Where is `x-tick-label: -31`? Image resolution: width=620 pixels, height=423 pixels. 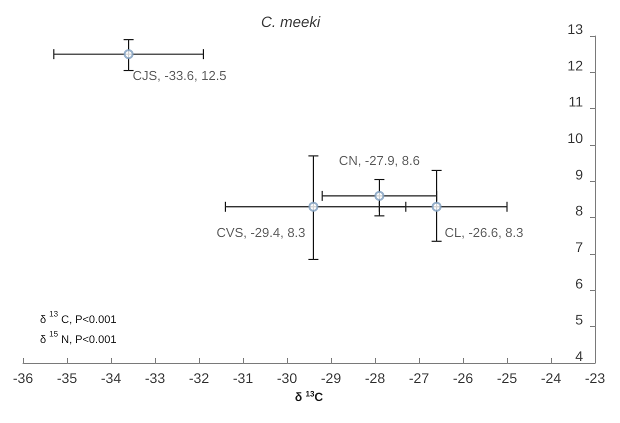 x-tick-label: -31 is located at coordinates (243, 378).